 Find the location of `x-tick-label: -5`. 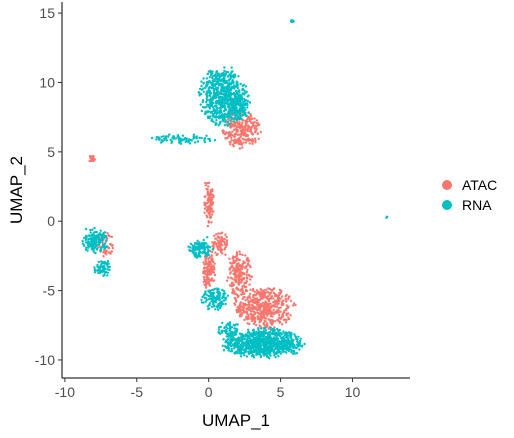

x-tick-label: -5 is located at coordinates (137, 392).